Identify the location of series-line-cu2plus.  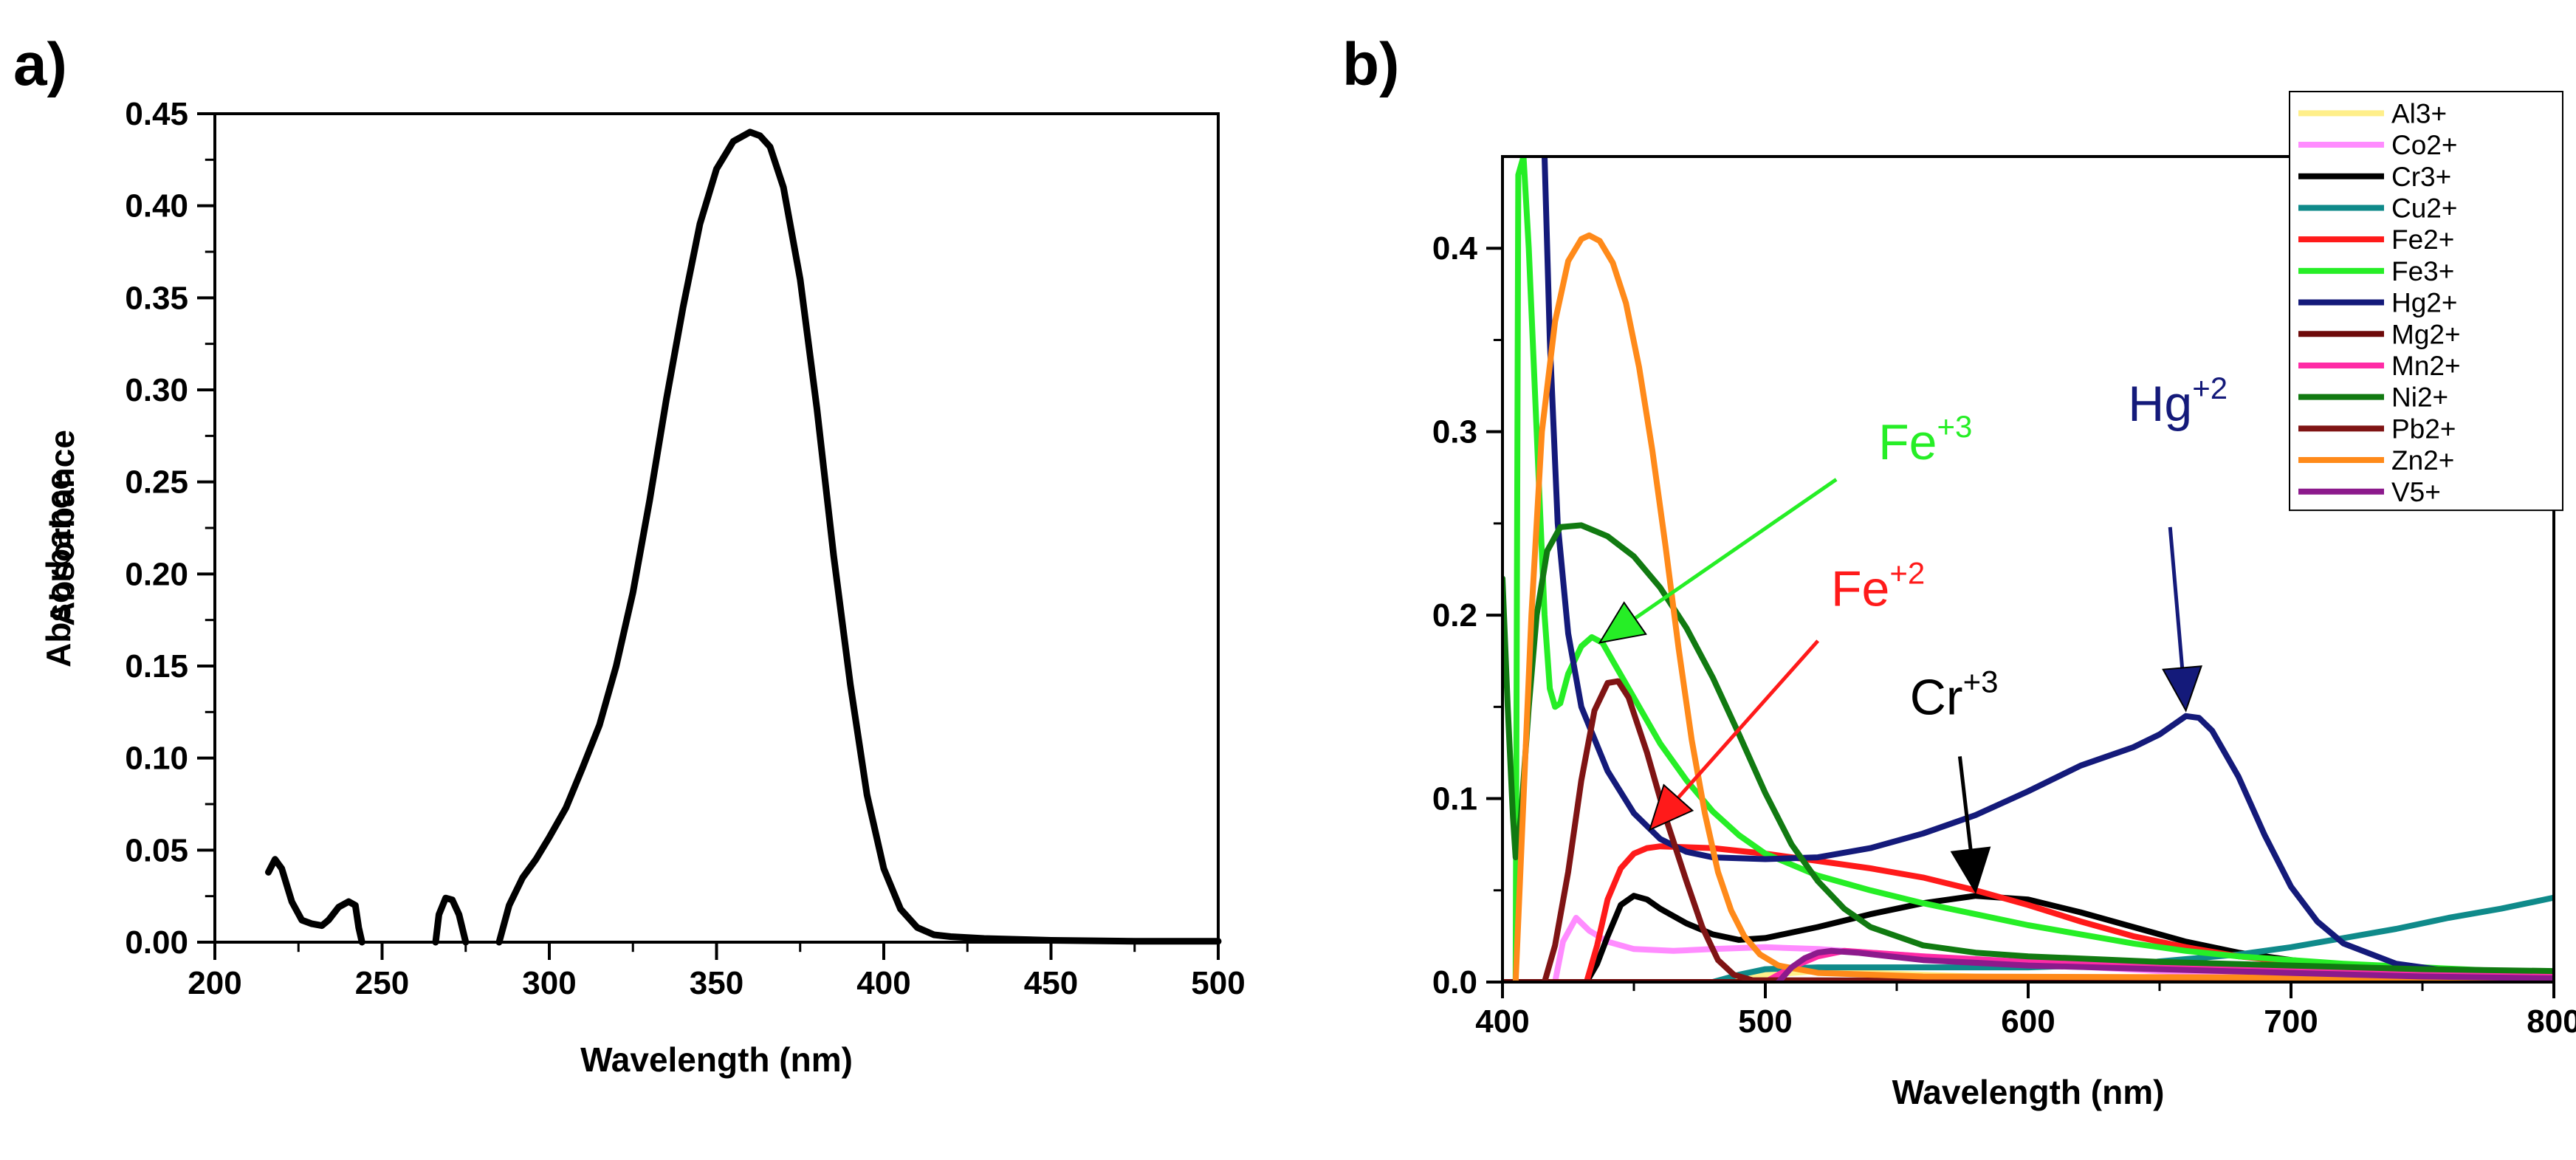
(2131, 938).